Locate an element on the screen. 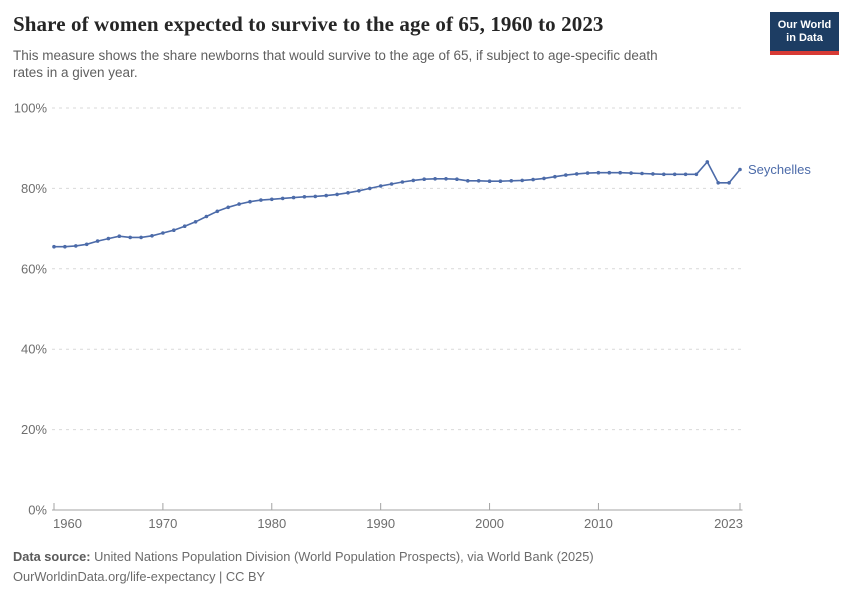  data-source-label: Data source: is located at coordinates (52, 556).